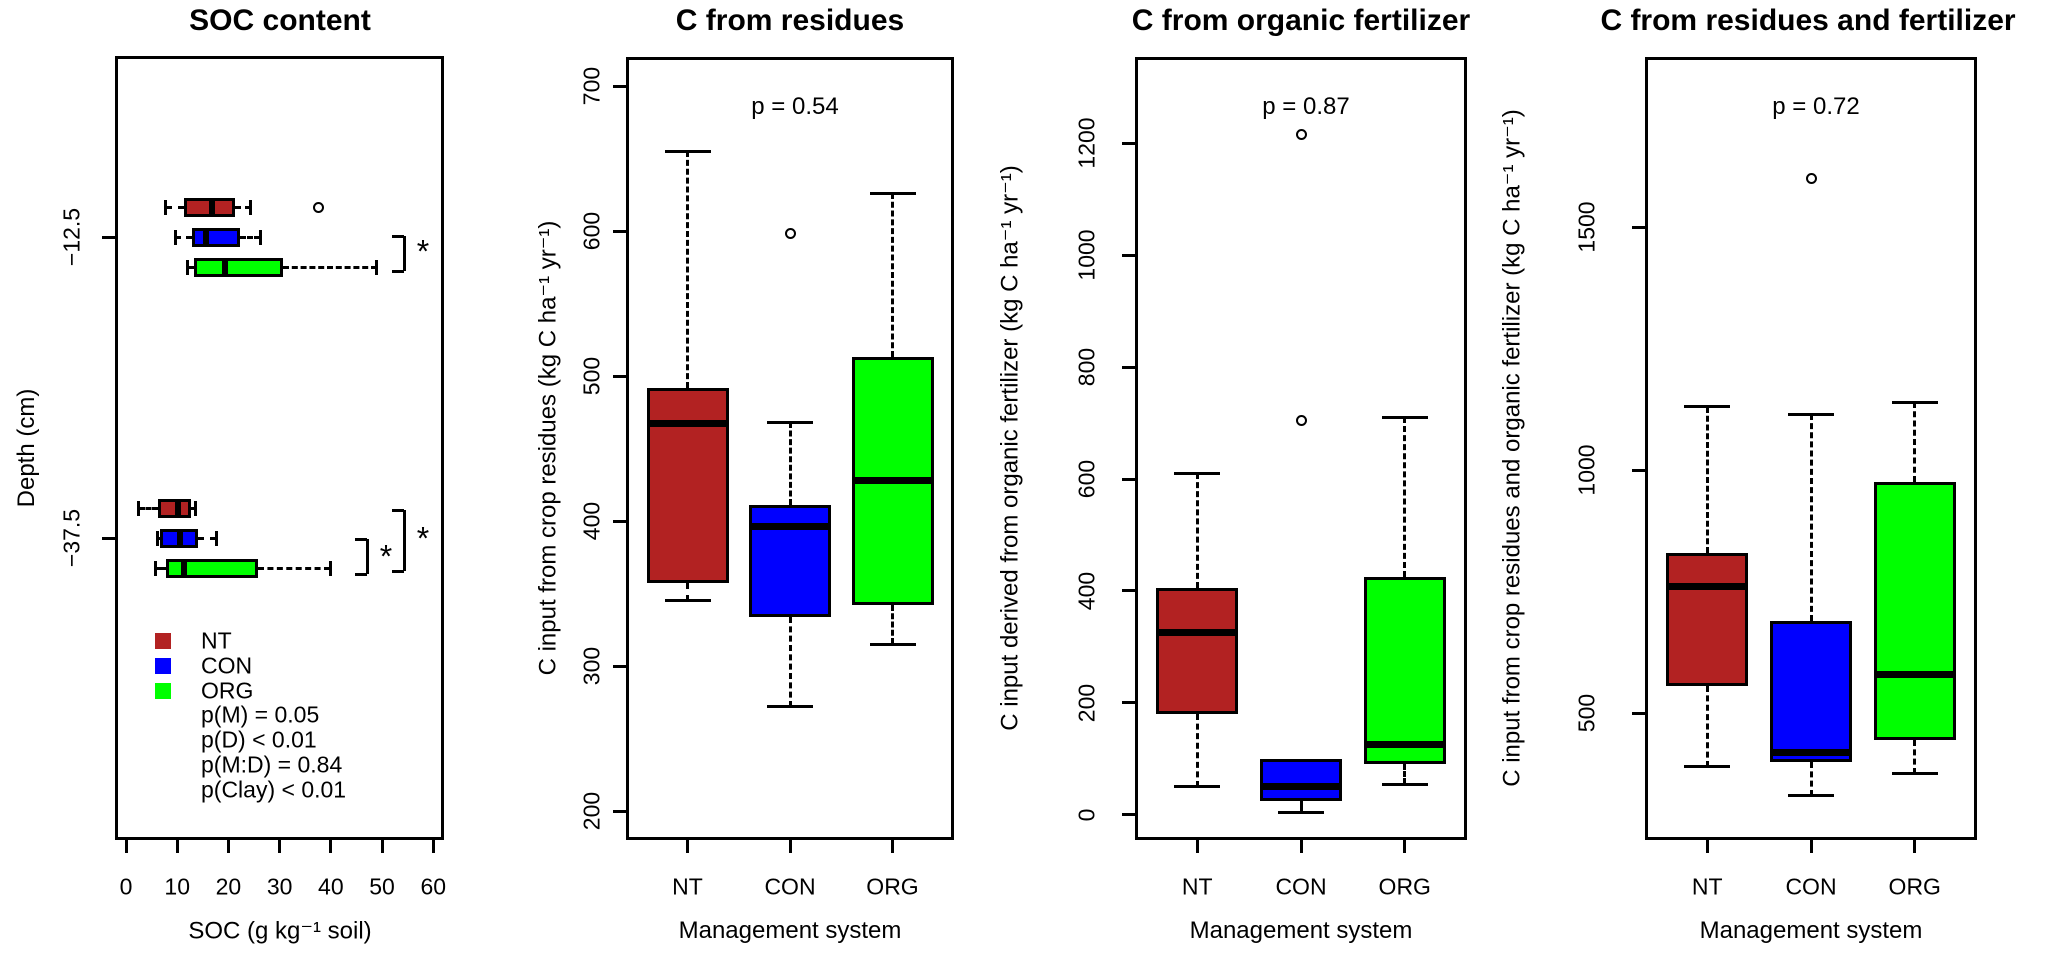  Describe the element at coordinates (260, 714) in the screenshot. I see `legend-stat-line: p(M) = 0.05` at that location.